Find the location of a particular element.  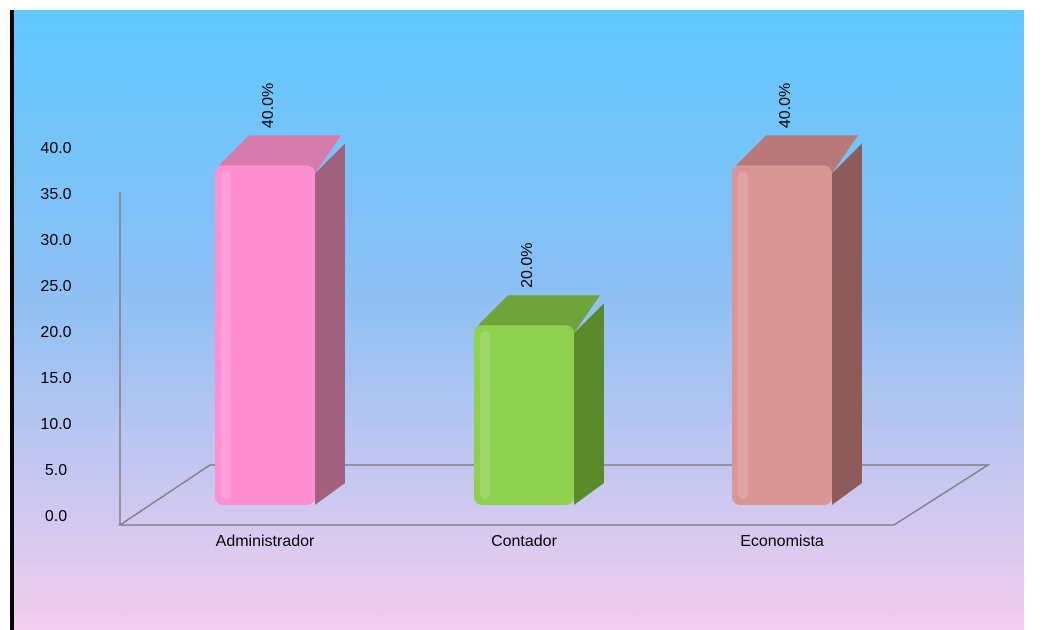

category-label: Contador is located at coordinates (524, 541).